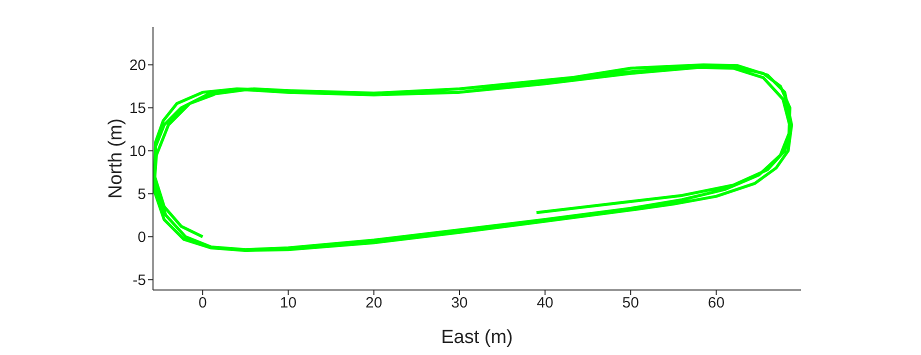 This screenshot has height=355, width=921. Describe the element at coordinates (142, 237) in the screenshot. I see `y-tick-label: 0` at that location.